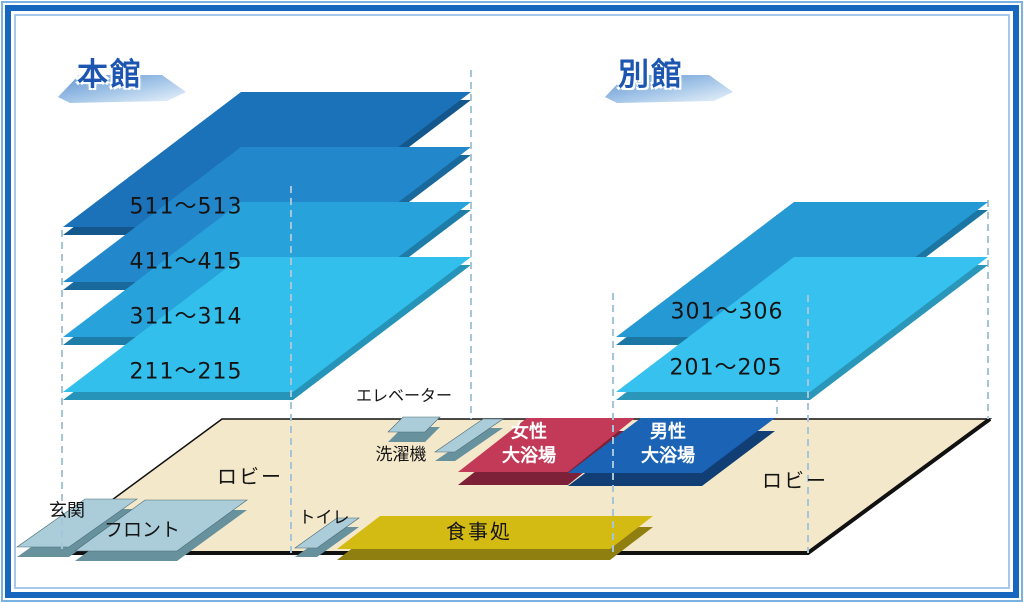  I want to click on annex-floor2-plate, so click(802, 324).